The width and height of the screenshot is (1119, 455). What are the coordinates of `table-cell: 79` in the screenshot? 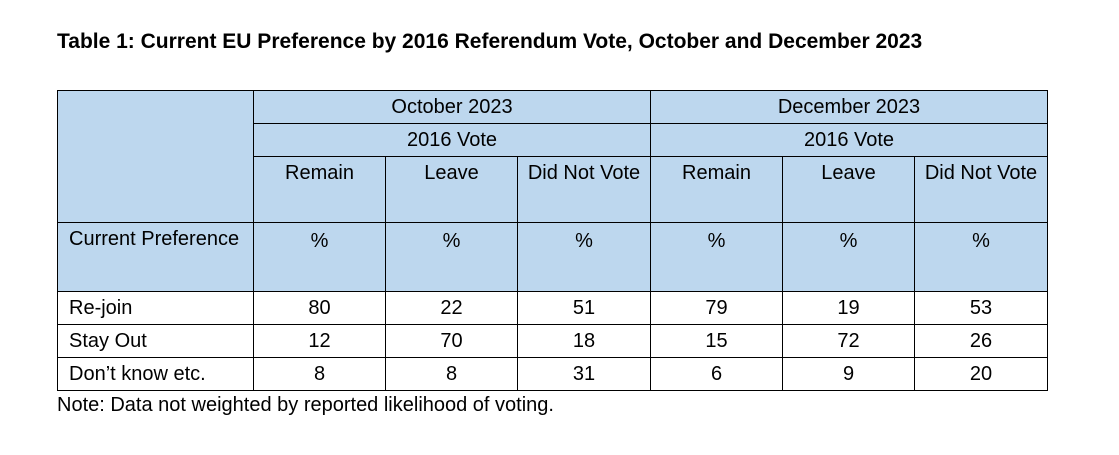 It's located at (716, 308).